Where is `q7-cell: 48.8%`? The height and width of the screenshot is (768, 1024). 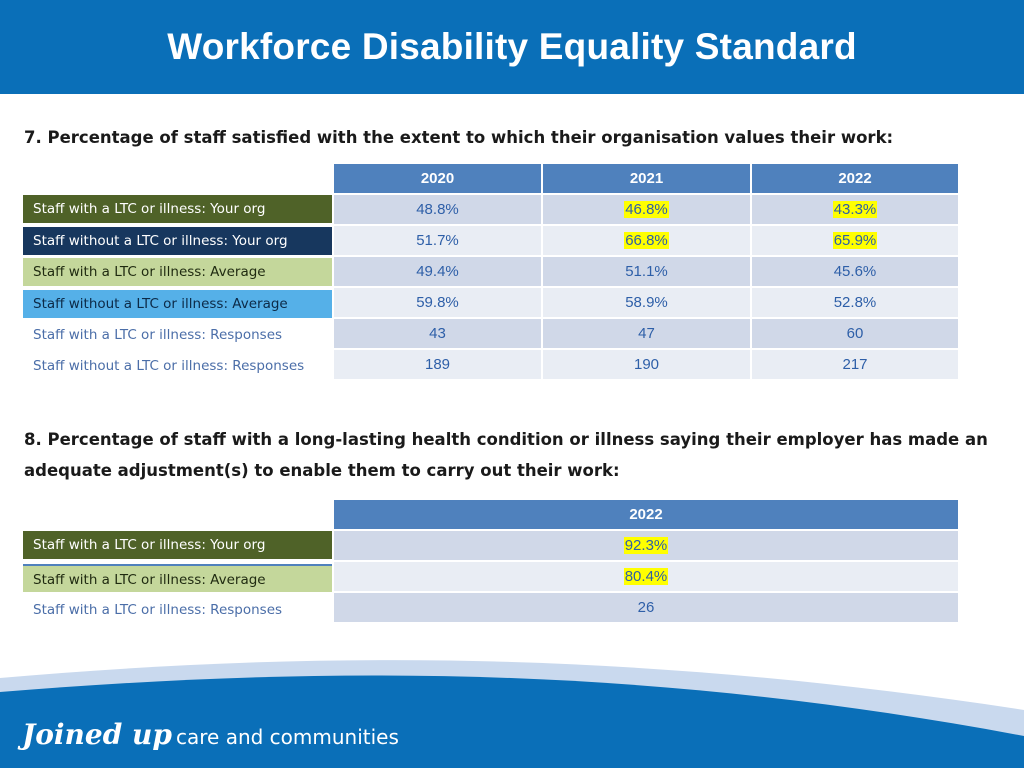 q7-cell: 48.8% is located at coordinates (437, 209).